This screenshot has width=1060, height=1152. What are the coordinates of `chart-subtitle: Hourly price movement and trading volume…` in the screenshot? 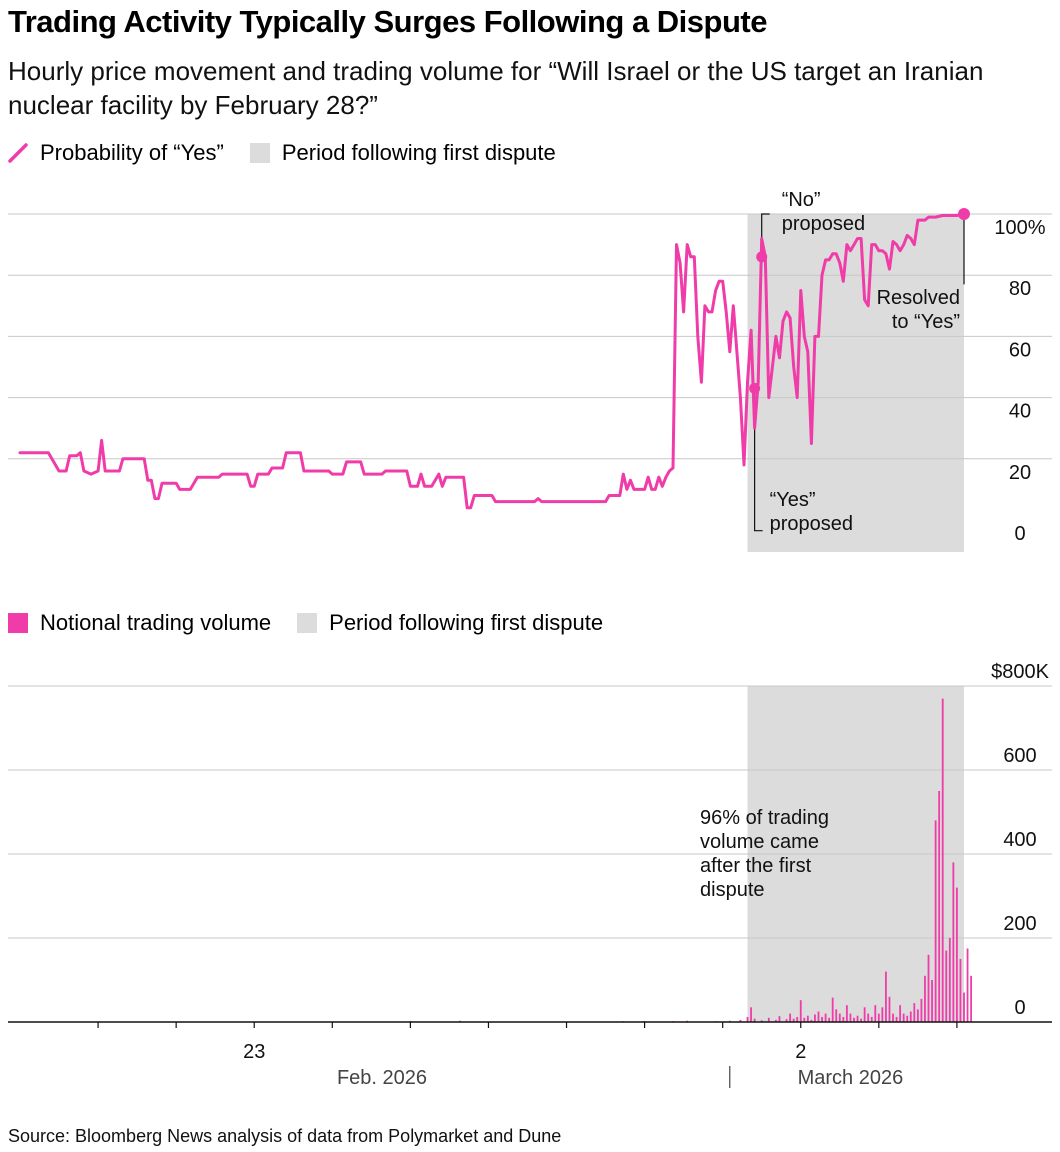 It's located at (496, 88).